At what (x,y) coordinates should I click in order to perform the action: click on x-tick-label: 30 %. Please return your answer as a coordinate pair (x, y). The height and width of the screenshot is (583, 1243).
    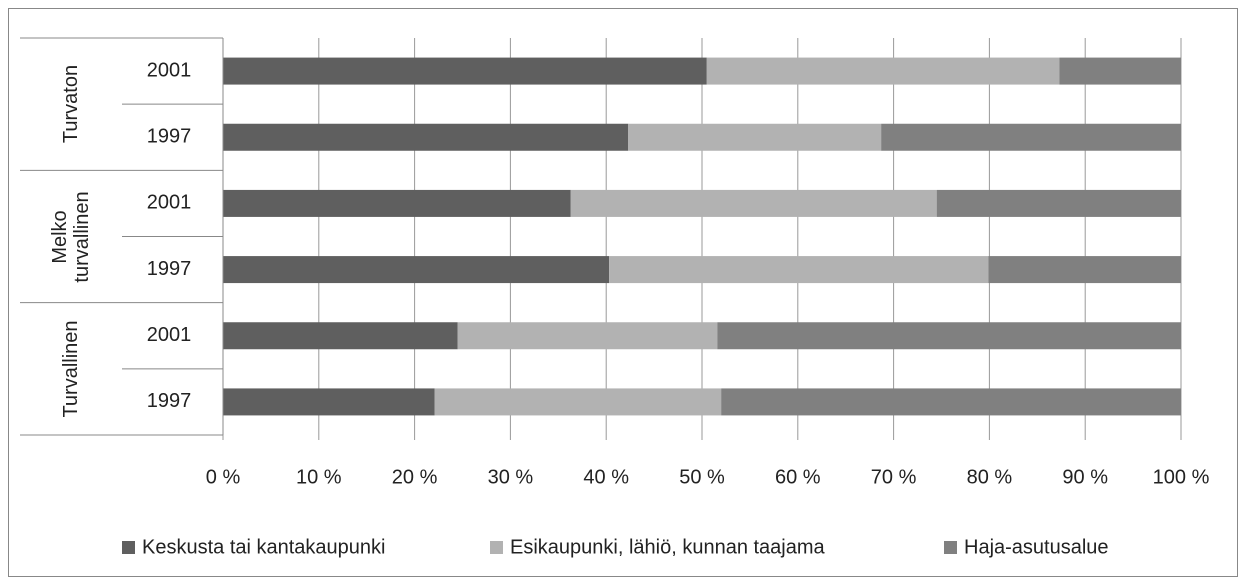
    Looking at the image, I should click on (511, 477).